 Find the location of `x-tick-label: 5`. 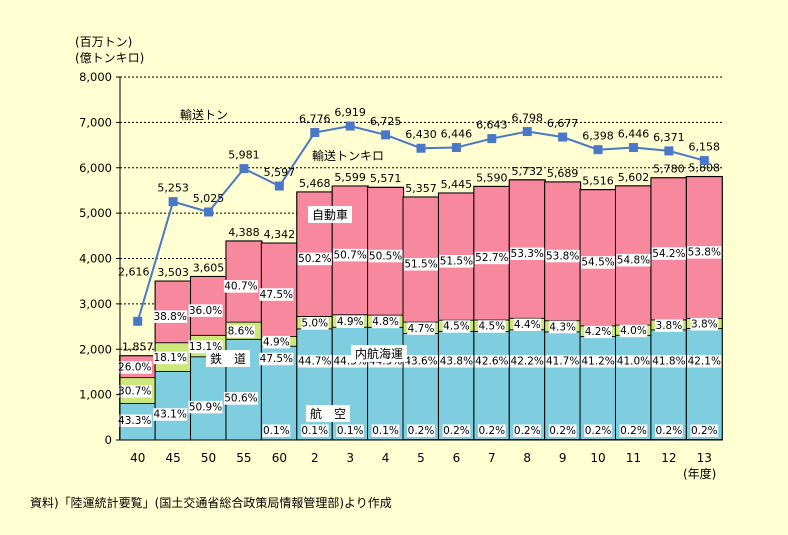

x-tick-label: 5 is located at coordinates (421, 458).